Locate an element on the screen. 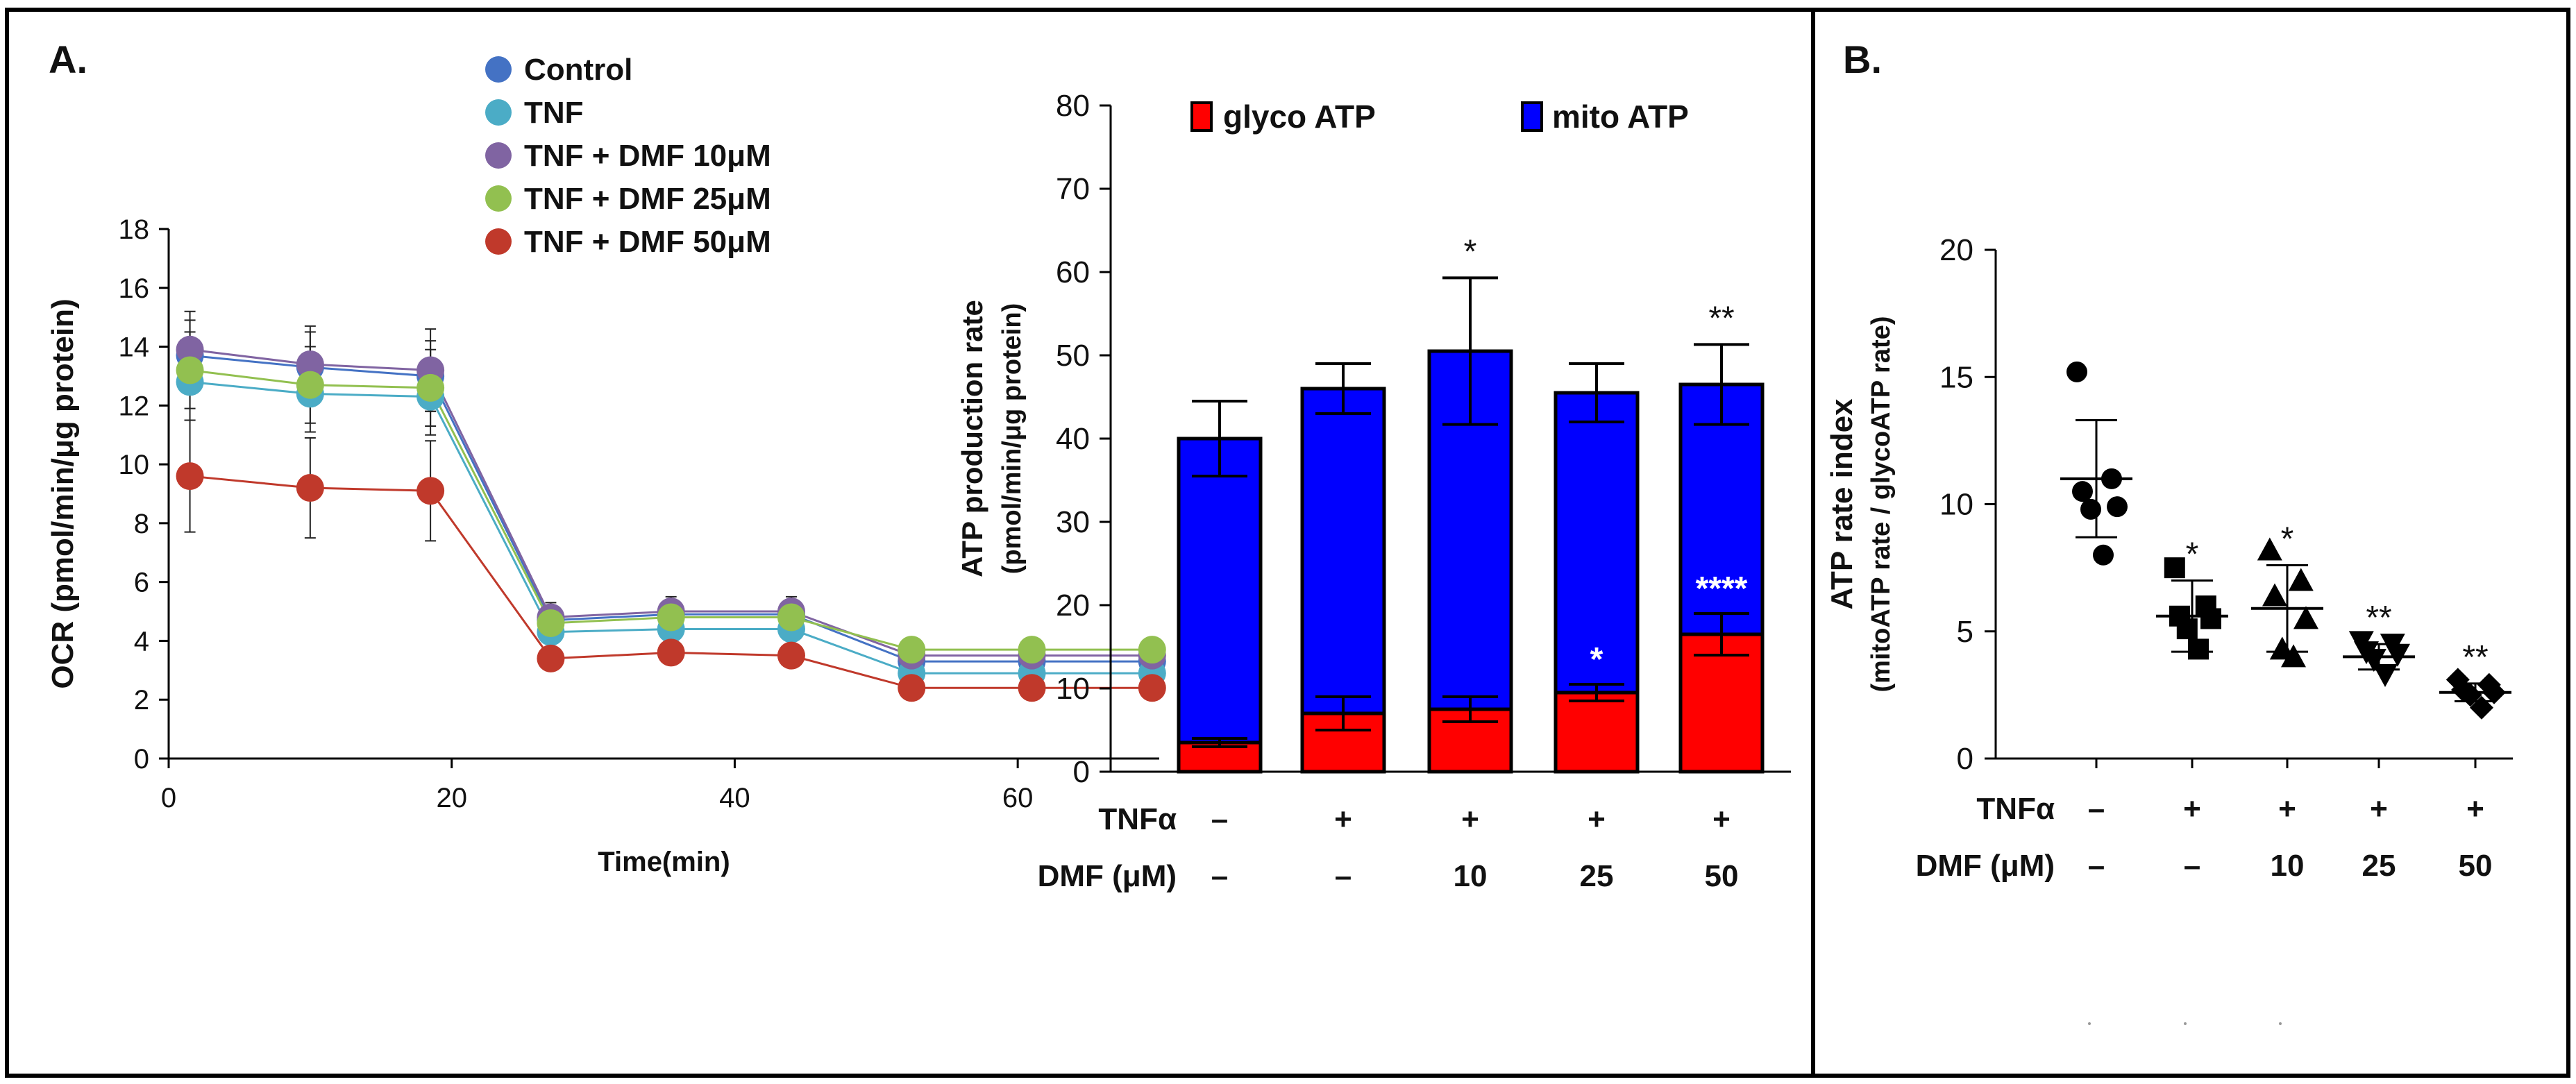 The height and width of the screenshot is (1084, 2576). legend-label: TNF + DMF 25μM is located at coordinates (647, 199).